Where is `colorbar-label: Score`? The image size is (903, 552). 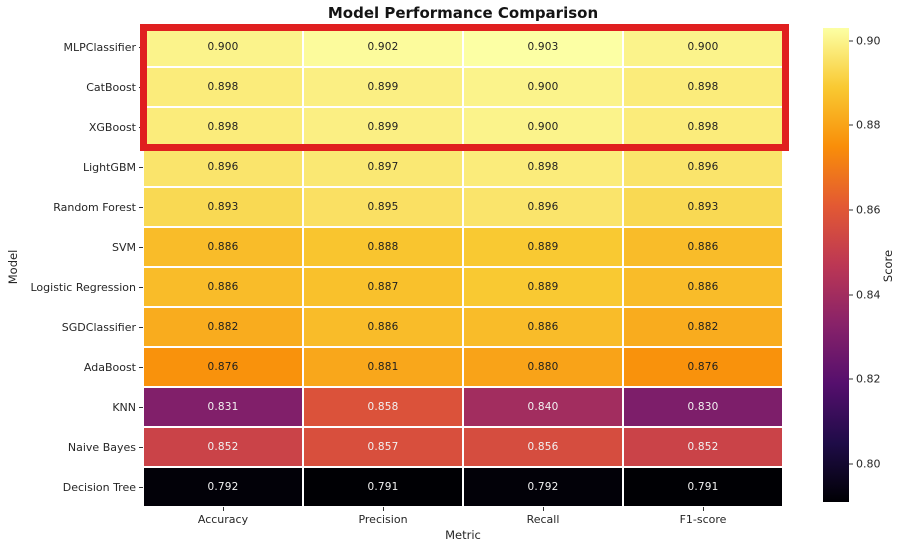 colorbar-label: Score is located at coordinates (888, 266).